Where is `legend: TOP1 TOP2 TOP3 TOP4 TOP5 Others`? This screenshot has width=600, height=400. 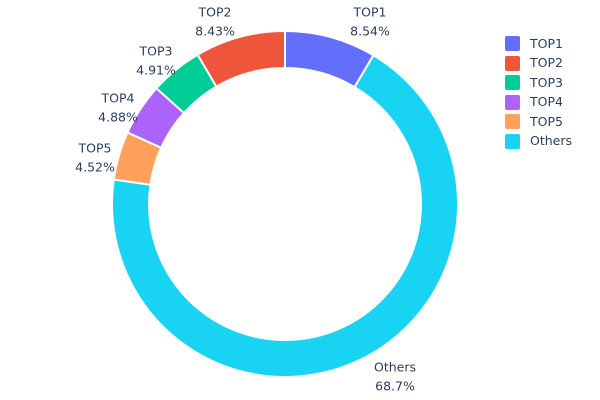
legend: TOP1 TOP2 TOP3 TOP4 TOP5 Others is located at coordinates (551, 92).